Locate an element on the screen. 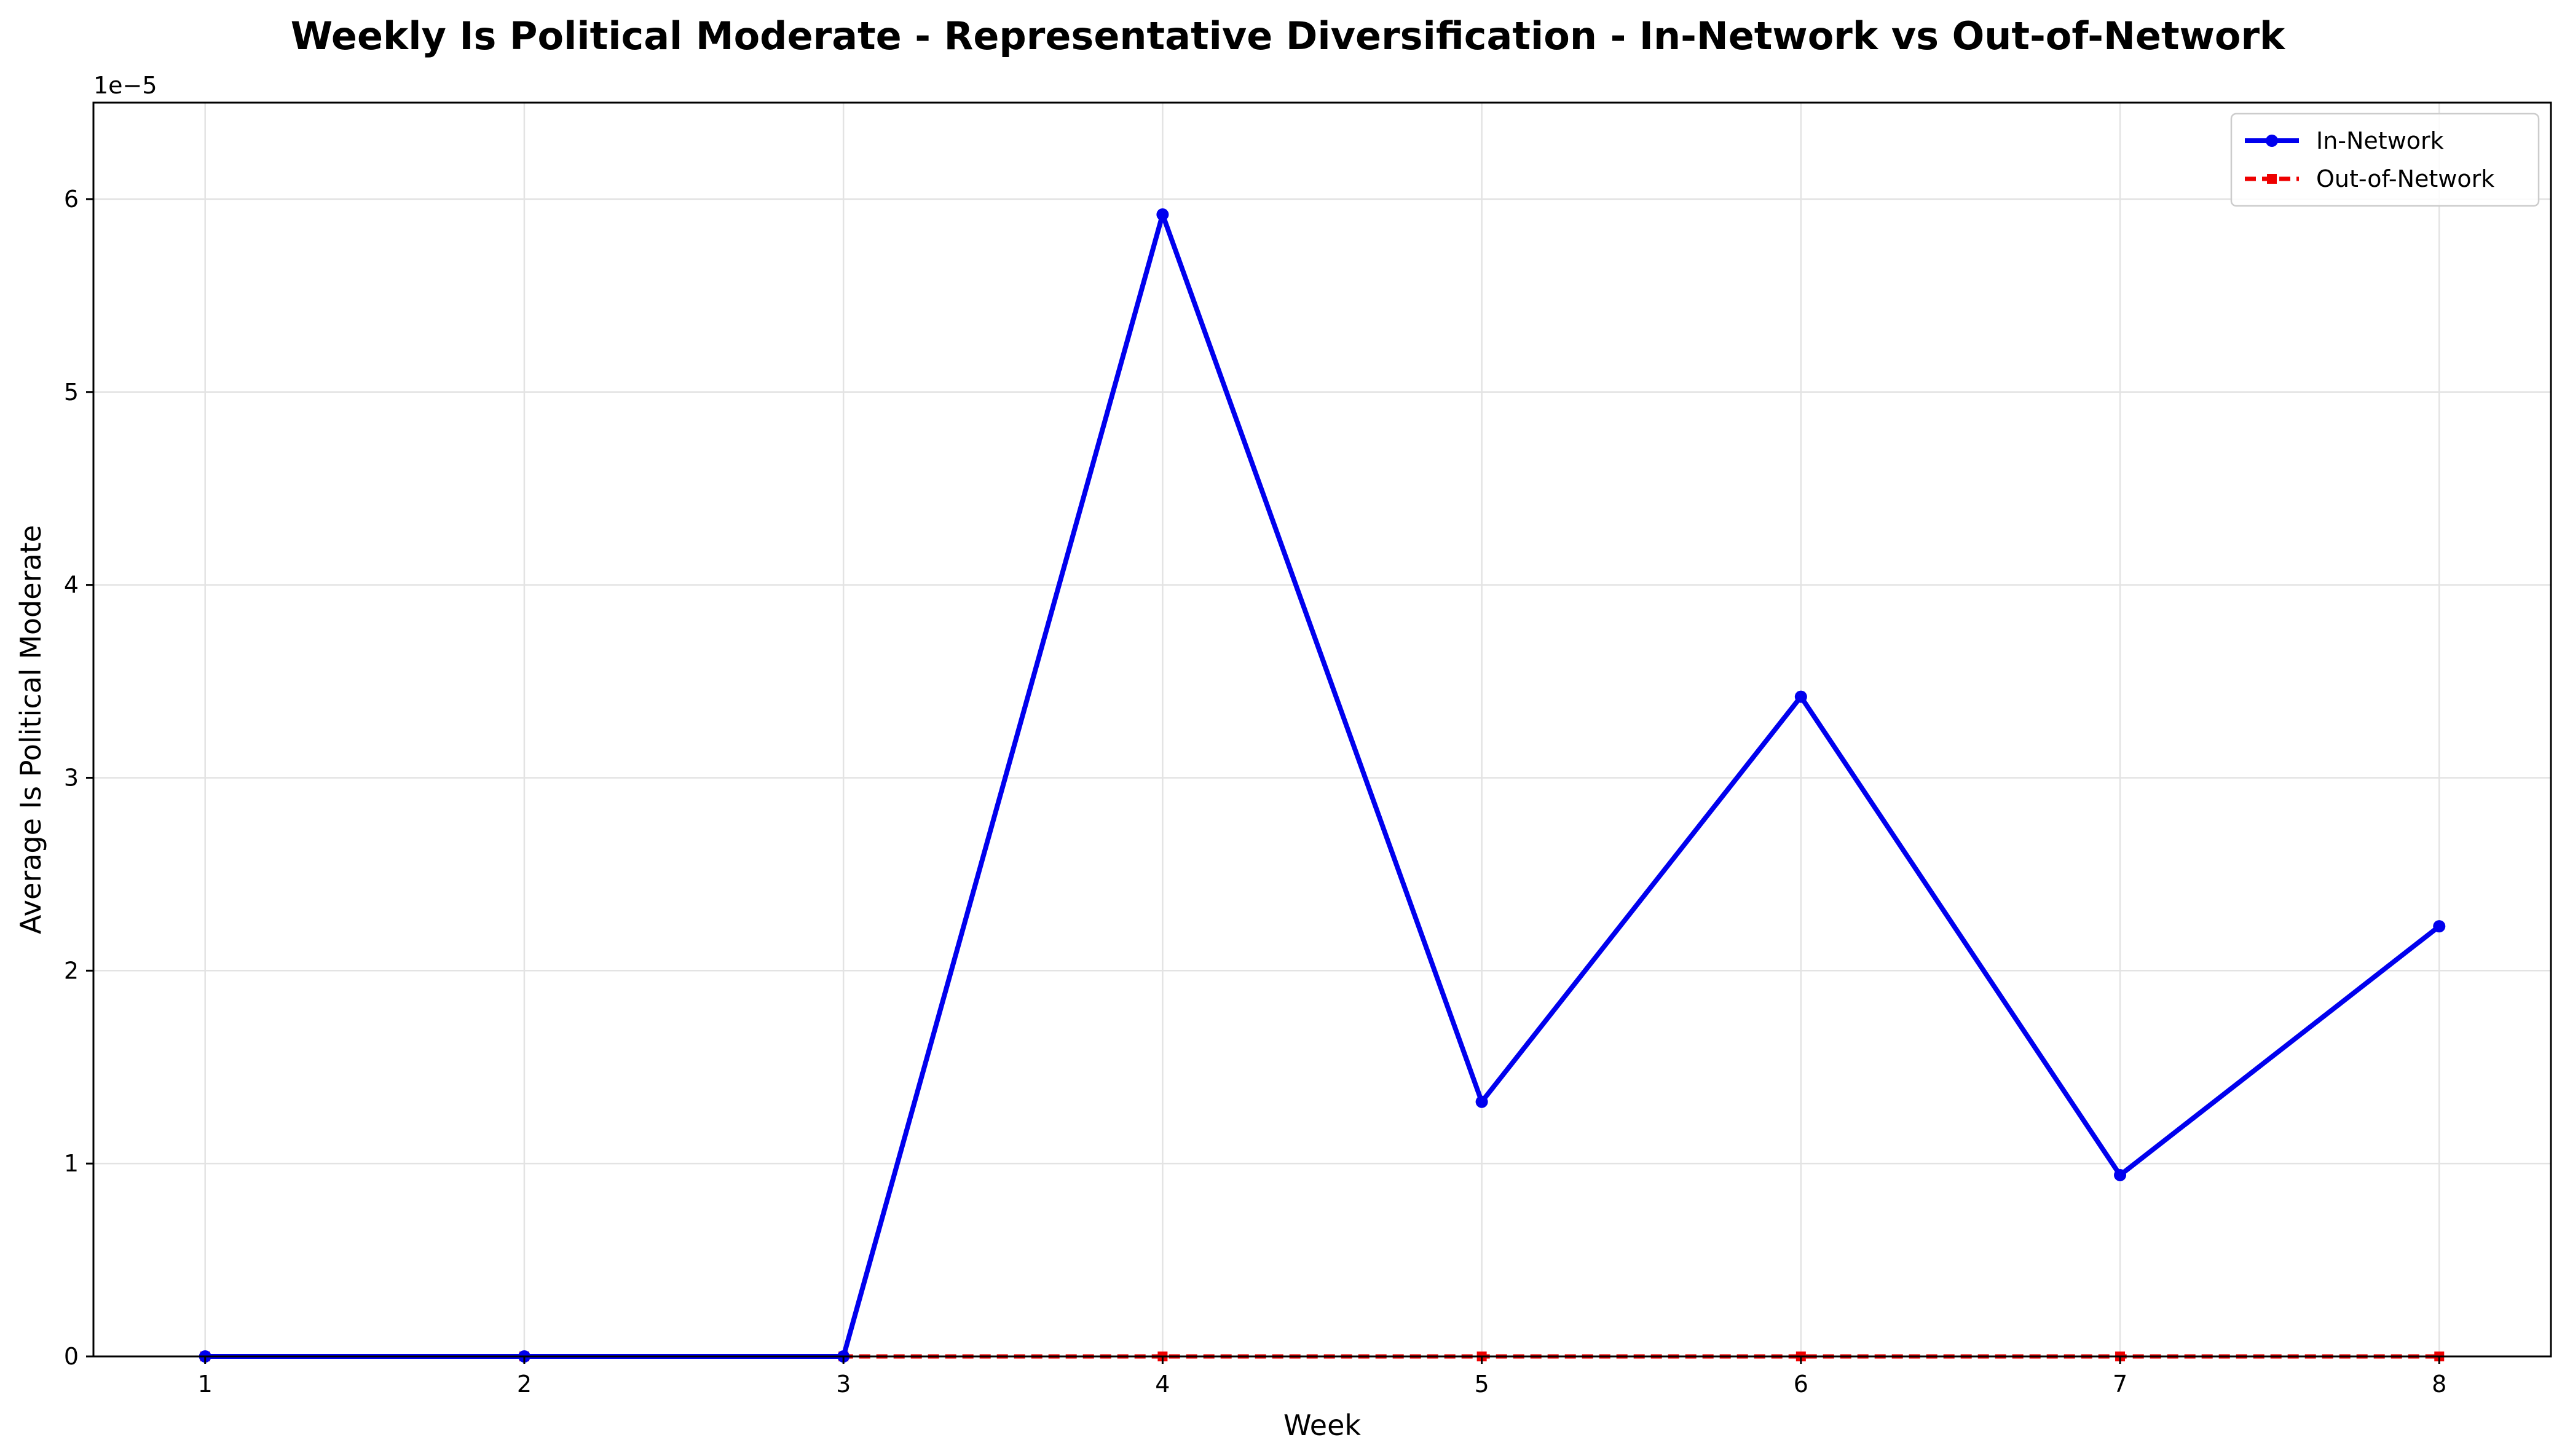 The width and height of the screenshot is (2562, 1456). x-tick-label: 2 is located at coordinates (524, 1384).